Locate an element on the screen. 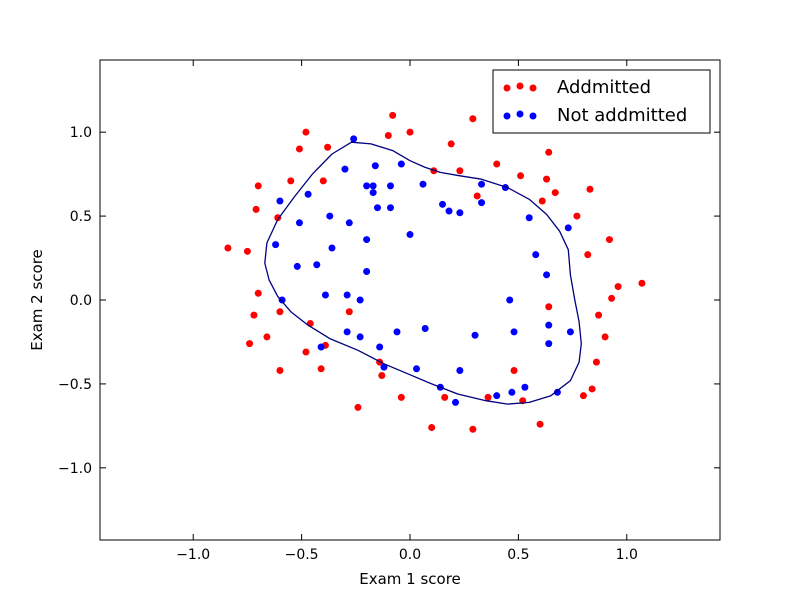  legend-entries: Addmitted Not addmitted is located at coordinates (595, 101).